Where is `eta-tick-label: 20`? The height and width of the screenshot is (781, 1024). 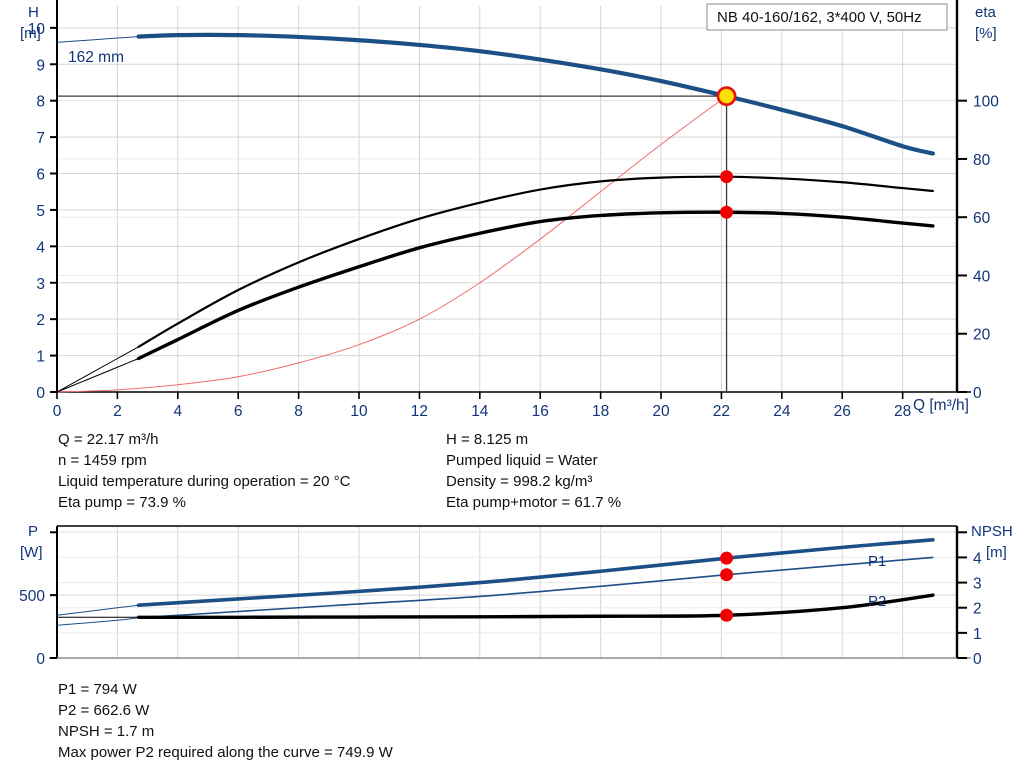
eta-tick-label: 20 is located at coordinates (982, 335).